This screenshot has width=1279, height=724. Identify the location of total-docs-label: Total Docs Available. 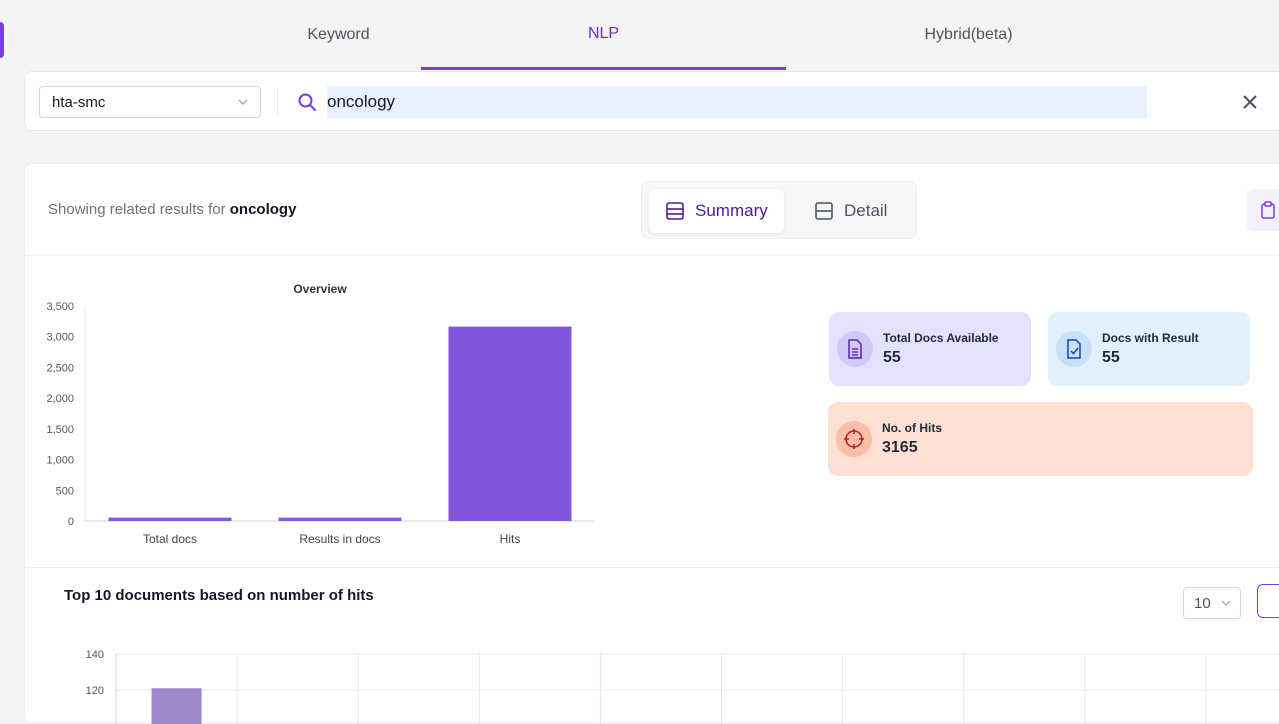
(941, 338).